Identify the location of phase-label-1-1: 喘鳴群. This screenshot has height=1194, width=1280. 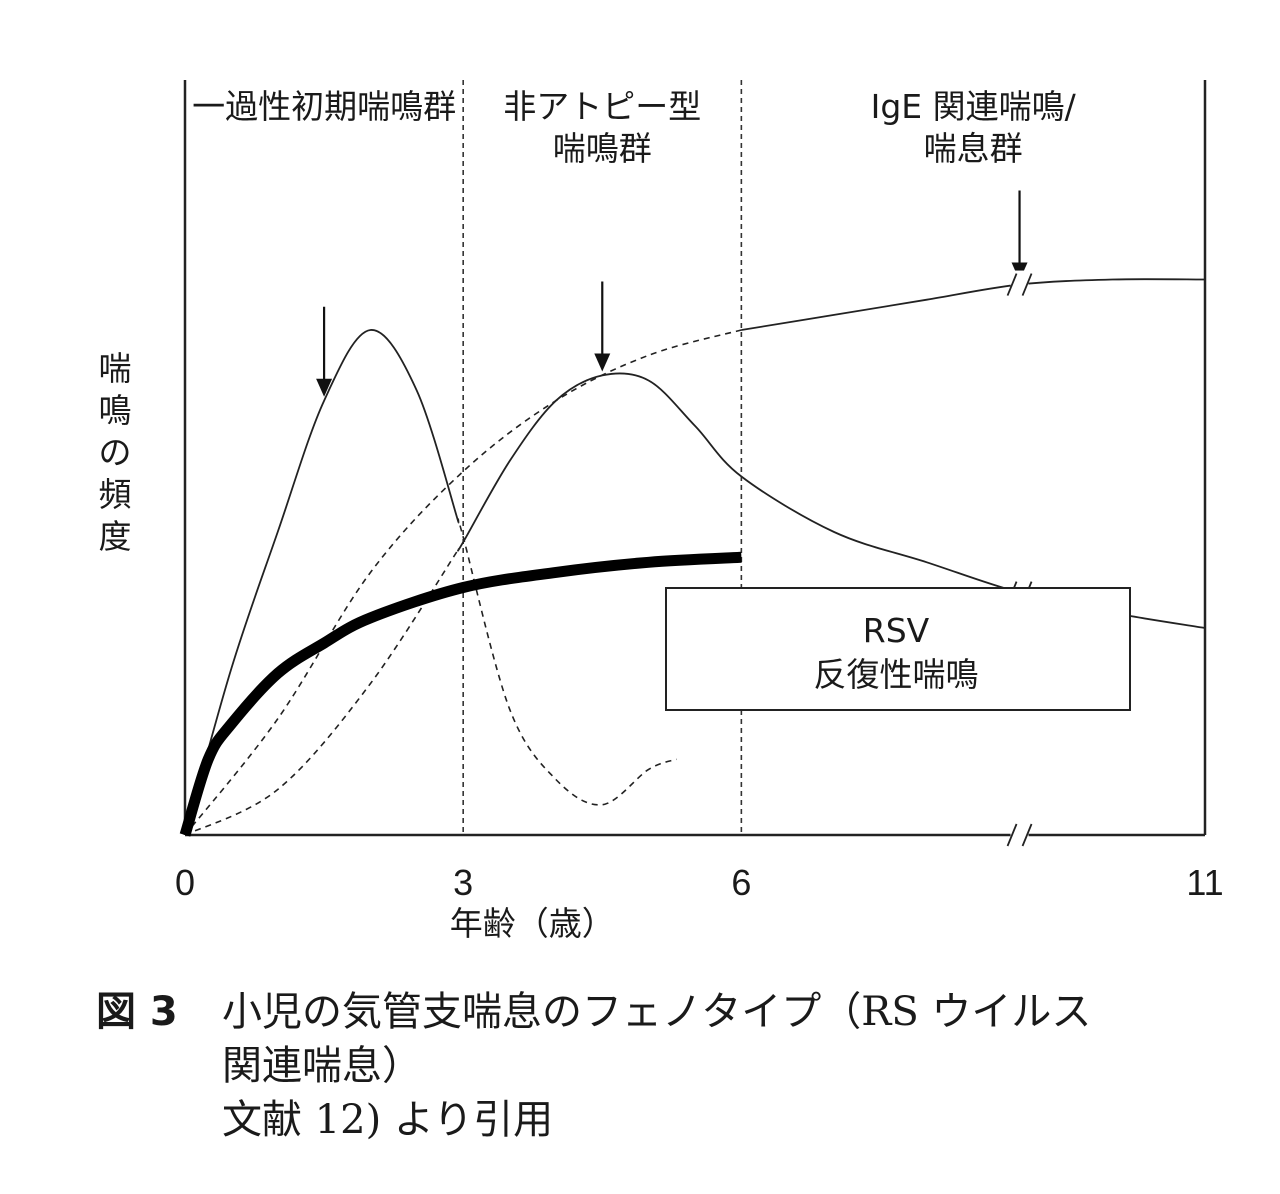
(602, 148).